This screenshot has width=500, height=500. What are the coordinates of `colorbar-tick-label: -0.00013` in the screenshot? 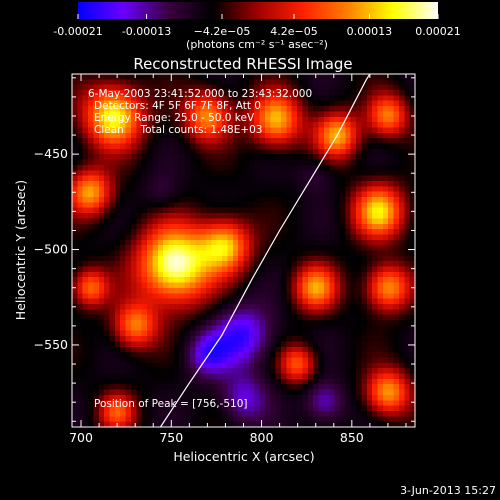 It's located at (146, 31).